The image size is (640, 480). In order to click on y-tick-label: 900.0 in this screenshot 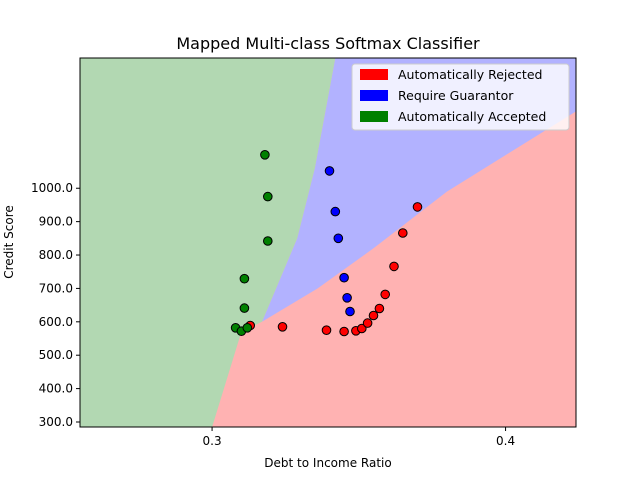, I will do `click(56, 222)`.